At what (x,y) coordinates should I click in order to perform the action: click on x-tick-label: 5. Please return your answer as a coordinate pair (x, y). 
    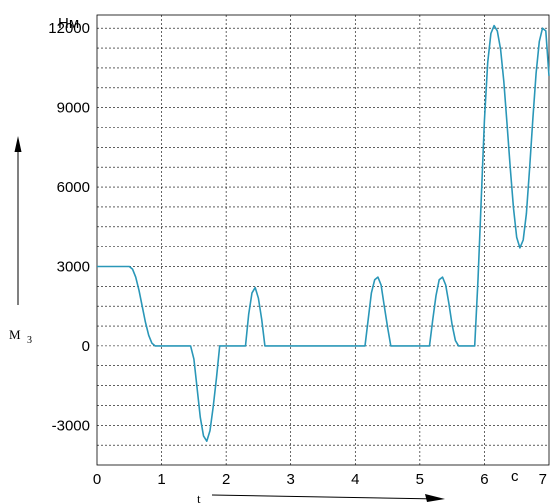
    Looking at the image, I should click on (420, 479).